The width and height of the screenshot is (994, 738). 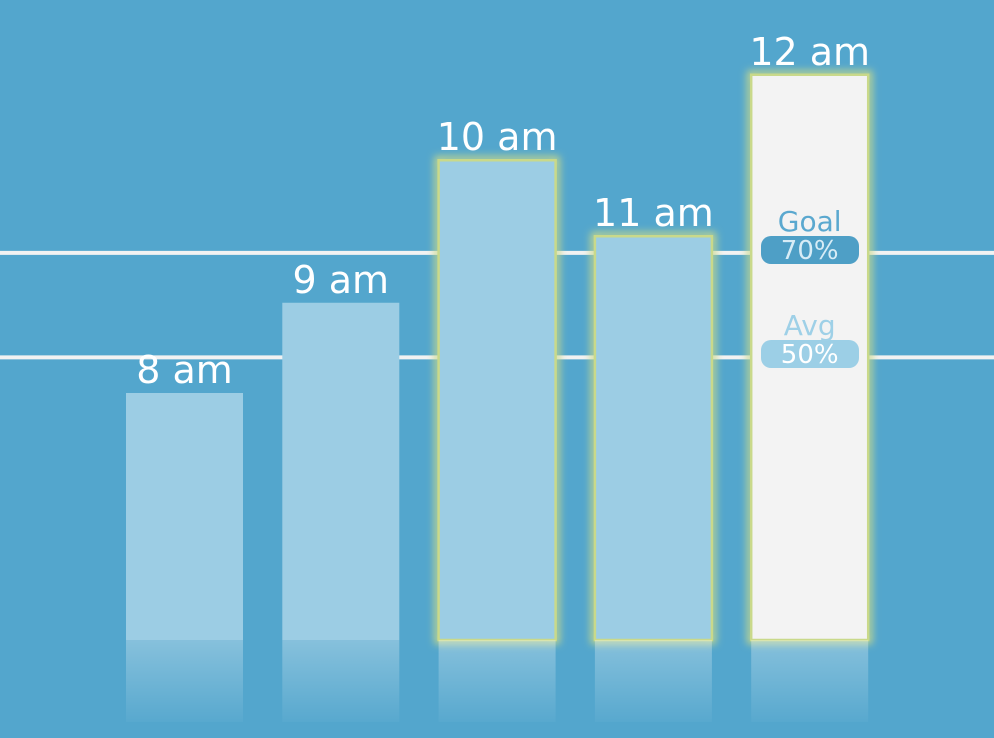 What do you see at coordinates (184, 370) in the screenshot?
I see `bar-label: 8 am` at bounding box center [184, 370].